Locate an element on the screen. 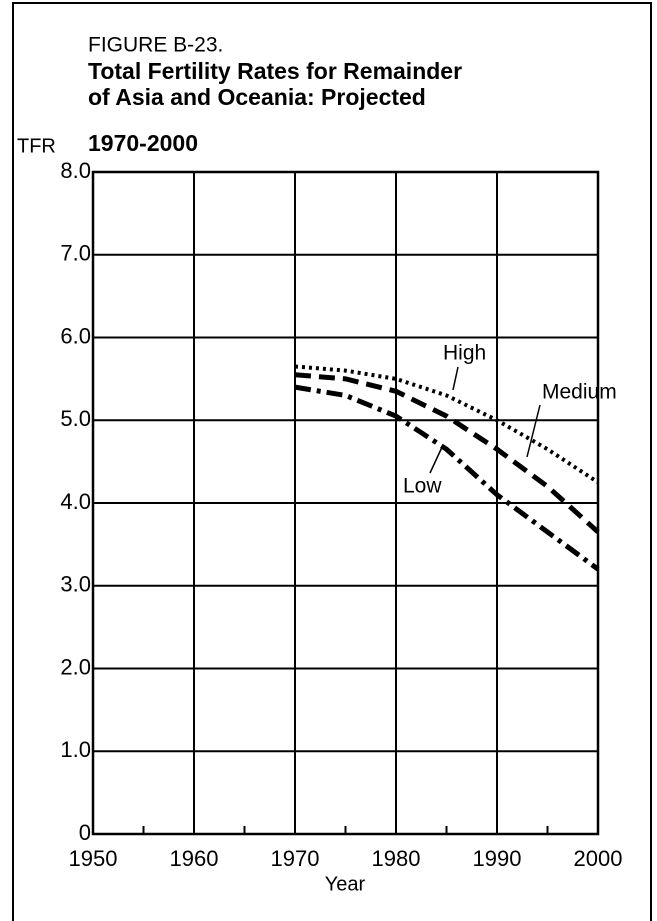 The width and height of the screenshot is (657, 921). x-tick-label: 1970 is located at coordinates (295, 858).